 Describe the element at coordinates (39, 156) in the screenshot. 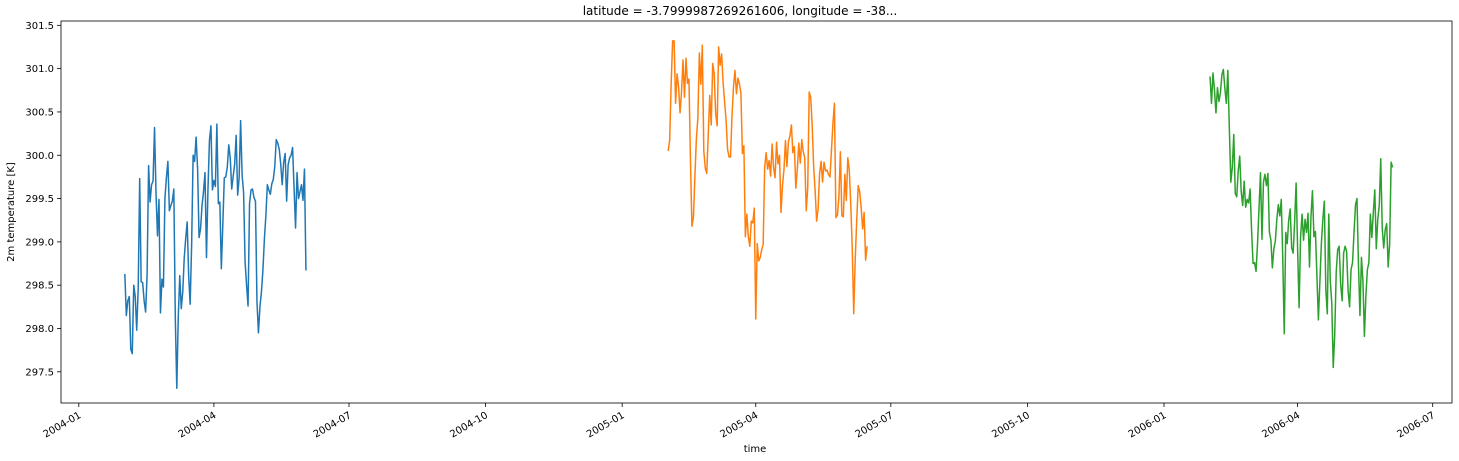

I see `y-tick-label: 300.0` at that location.